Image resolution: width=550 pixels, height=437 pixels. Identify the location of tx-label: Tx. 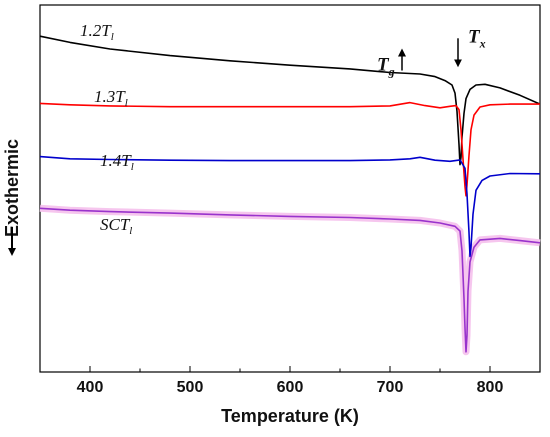
(477, 38).